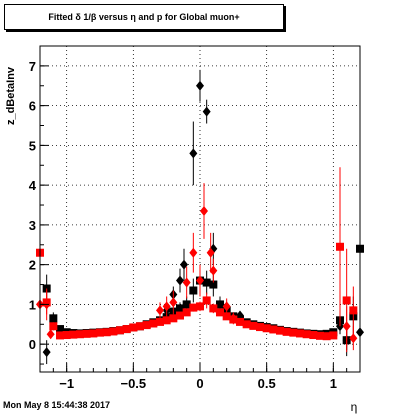 This screenshot has height=414, width=400. Describe the element at coordinates (199, 383) in the screenshot. I see `x-tick-label: 0` at that location.